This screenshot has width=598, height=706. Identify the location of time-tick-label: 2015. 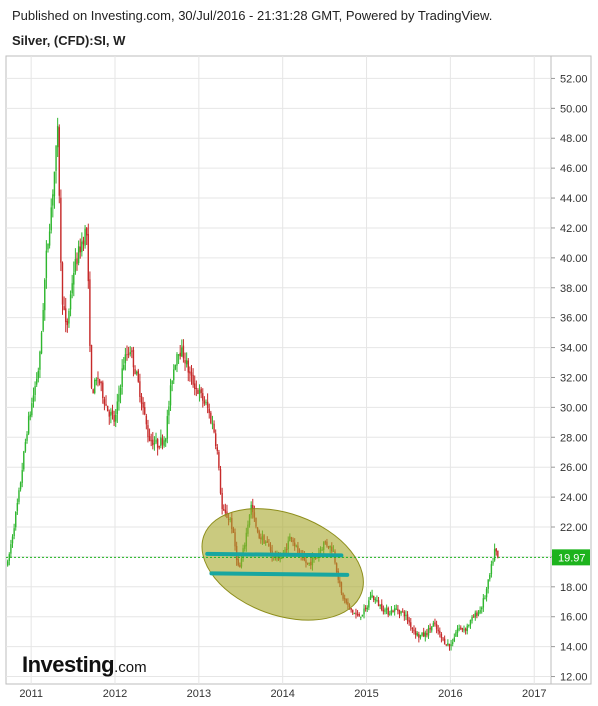
(366, 694).